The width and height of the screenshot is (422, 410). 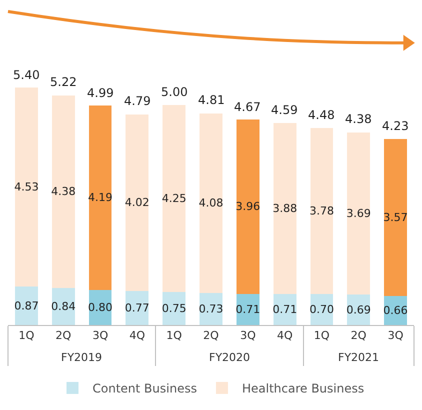 I want to click on data-label: 3.96, so click(x=248, y=207).